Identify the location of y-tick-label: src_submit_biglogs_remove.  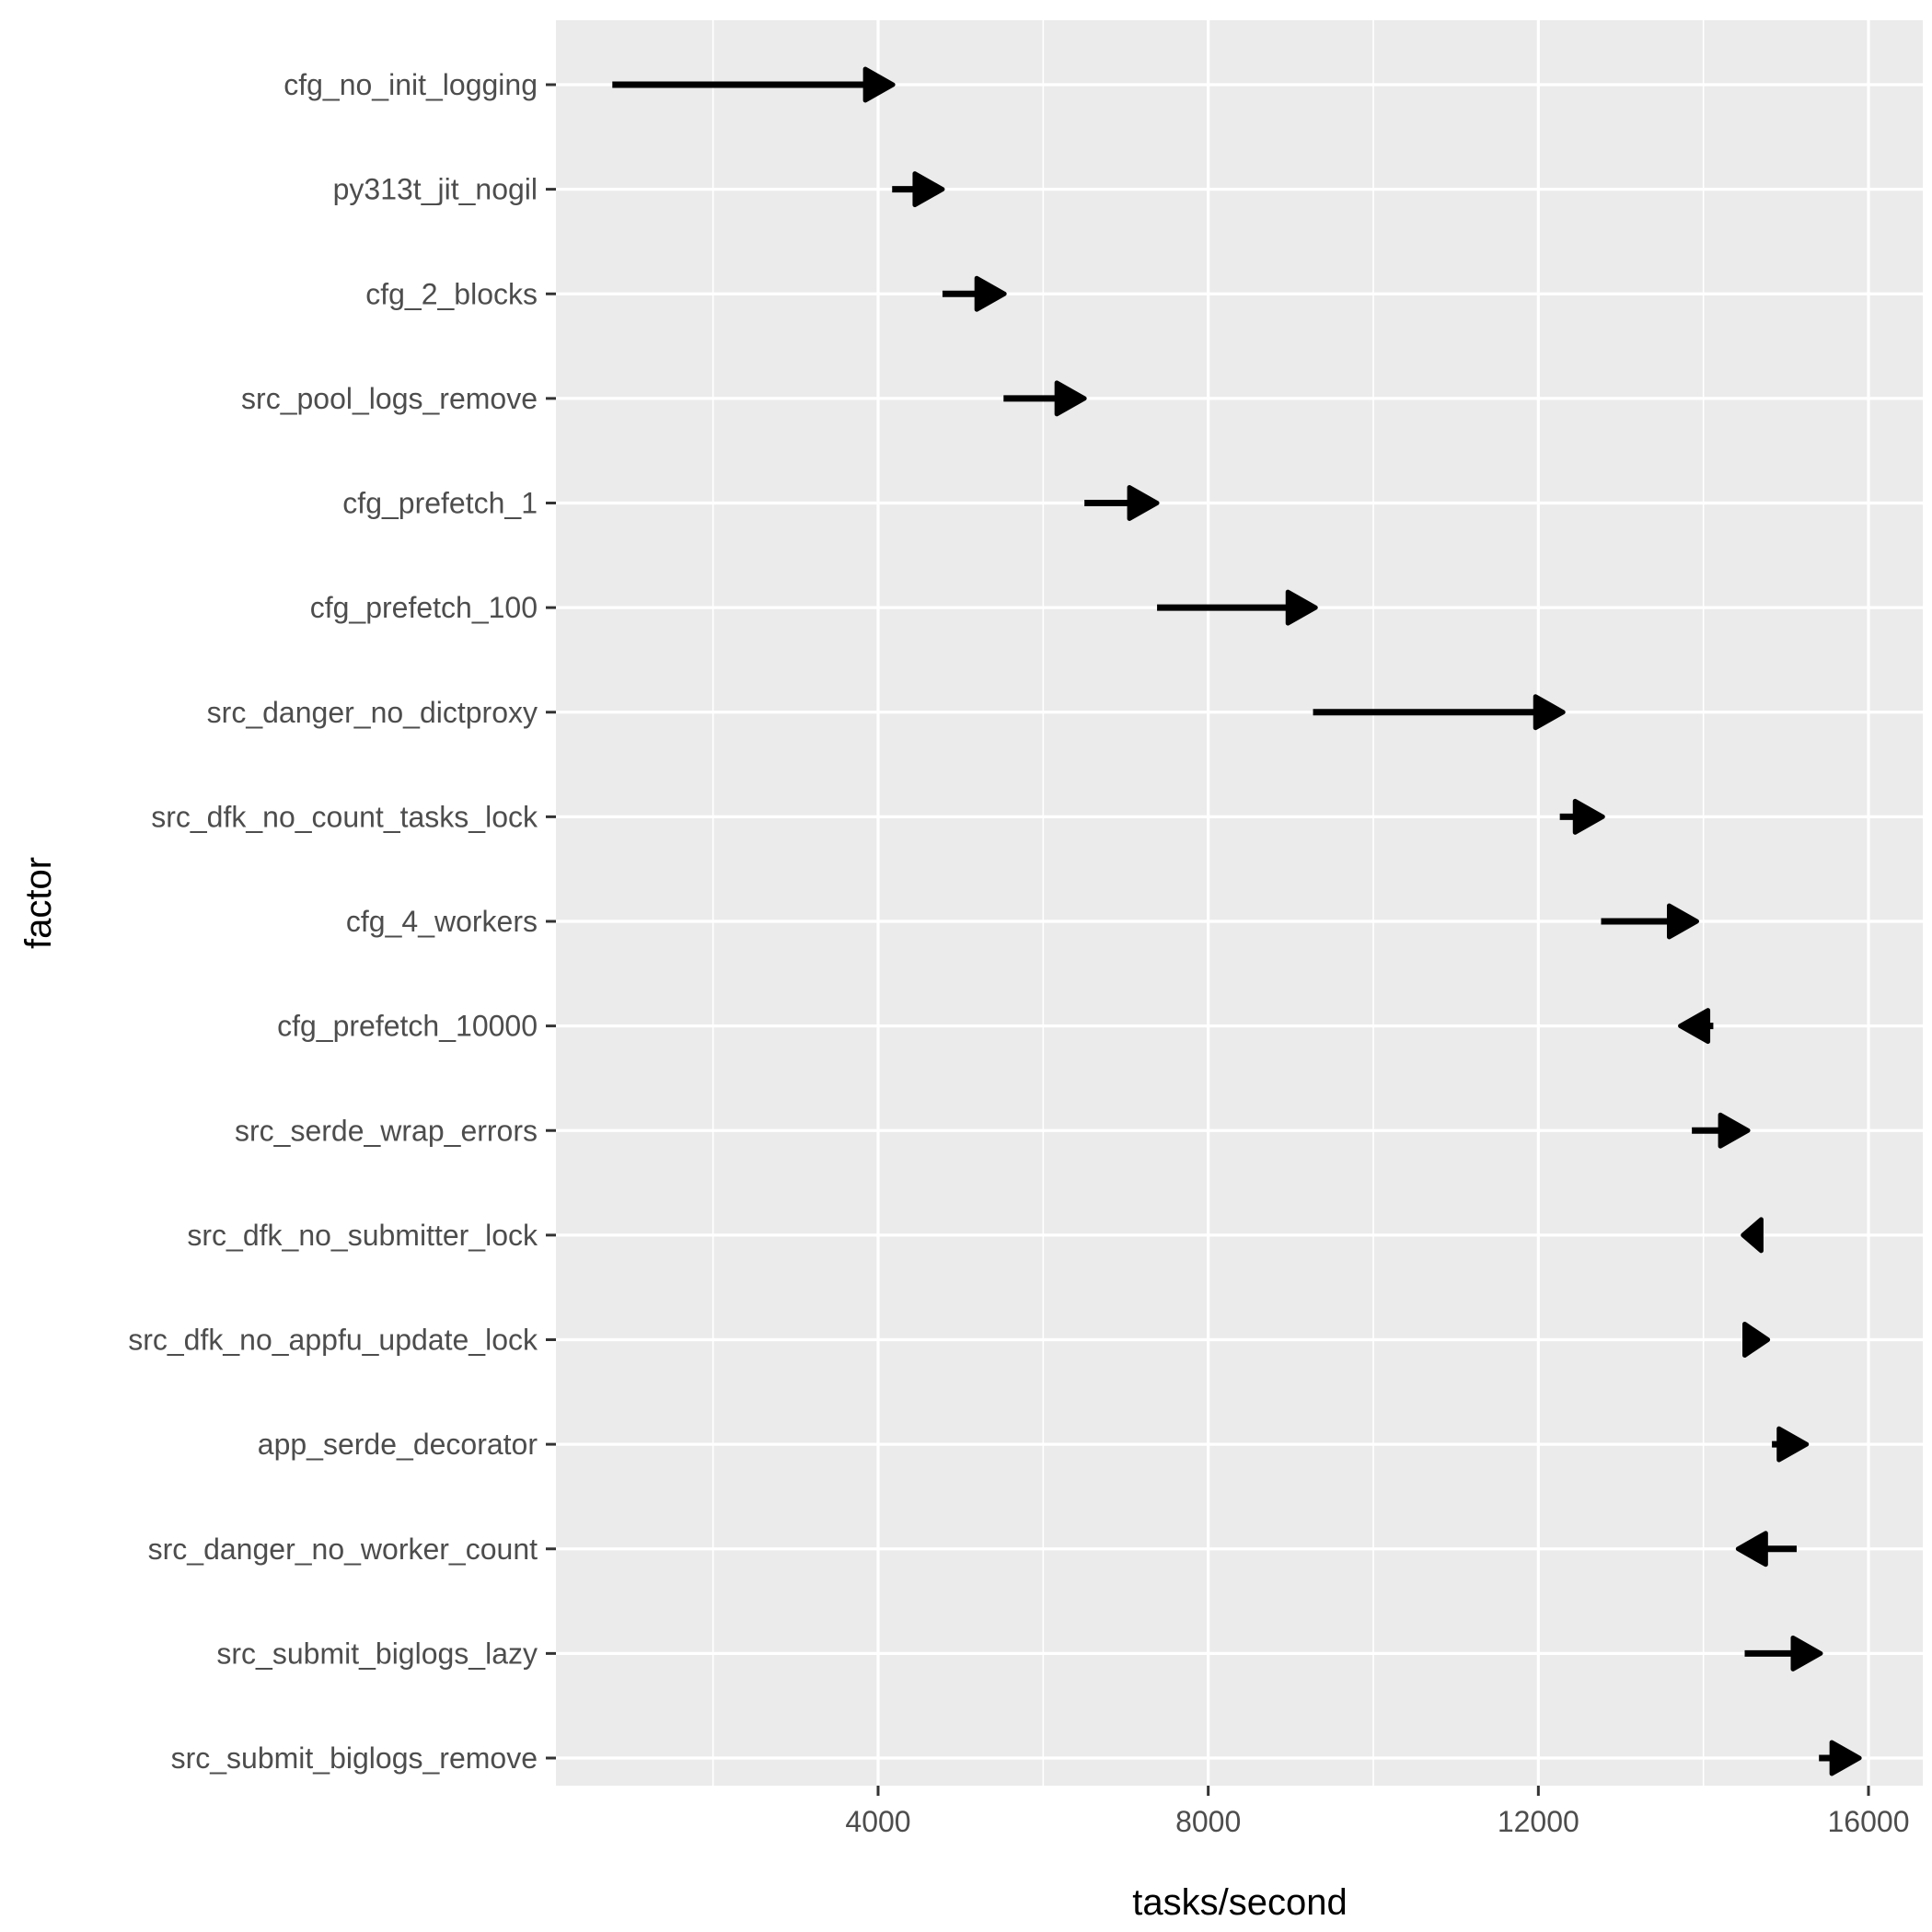
(355, 1758).